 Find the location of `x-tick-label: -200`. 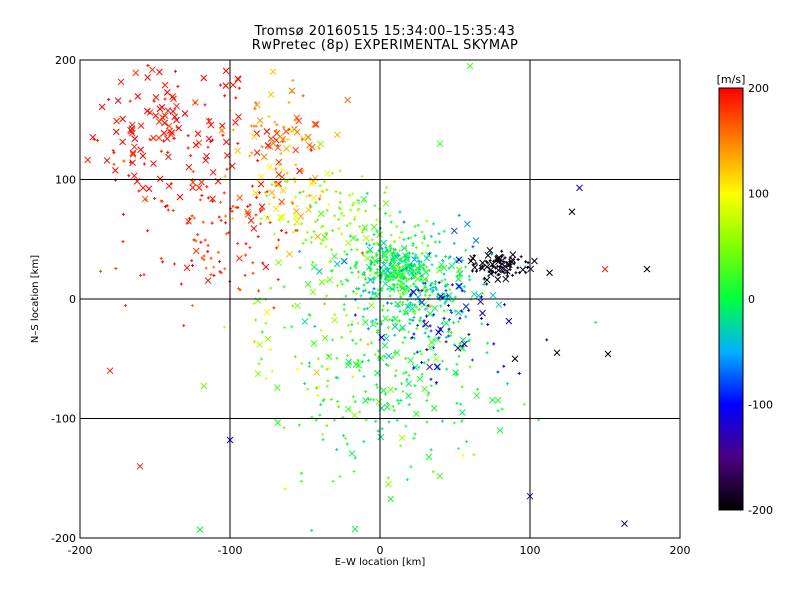

x-tick-label: -200 is located at coordinates (80, 550).